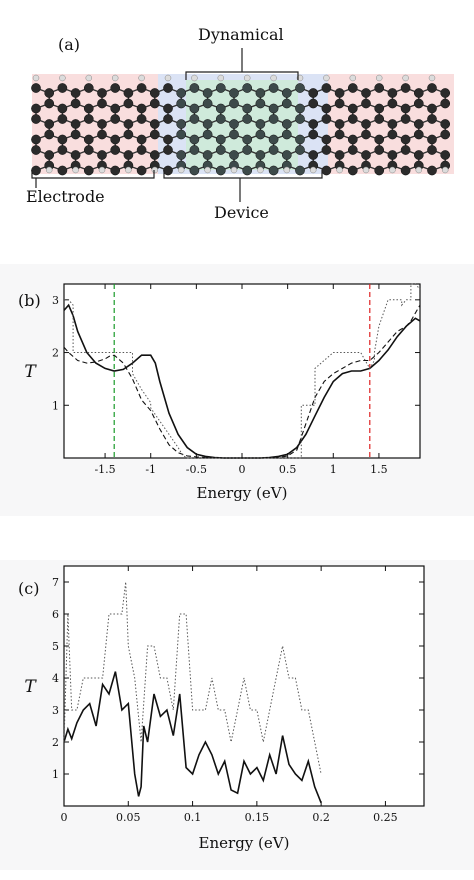 This screenshot has height=880, width=474. Describe the element at coordinates (55, 742) in the screenshot. I see `y-tick-label: 2` at that location.